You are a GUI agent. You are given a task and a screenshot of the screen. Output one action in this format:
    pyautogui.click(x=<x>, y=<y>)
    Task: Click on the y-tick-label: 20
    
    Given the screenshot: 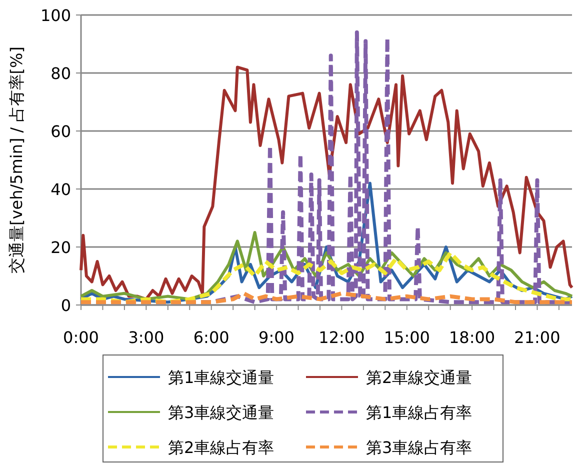 What is the action you would take?
    pyautogui.click(x=60, y=247)
    